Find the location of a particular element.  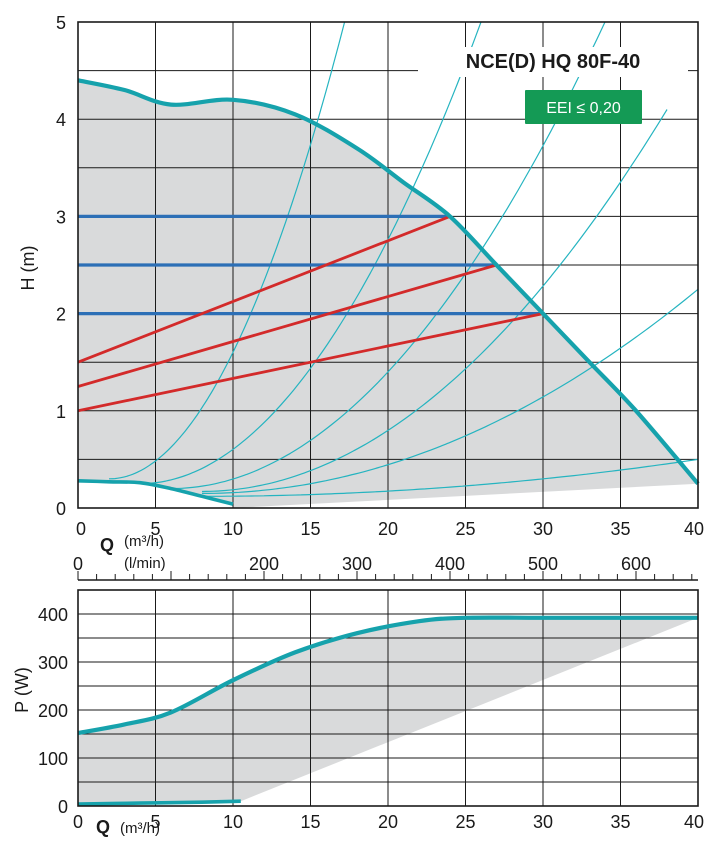

head-y-tick-label: 4 is located at coordinates (61, 120).